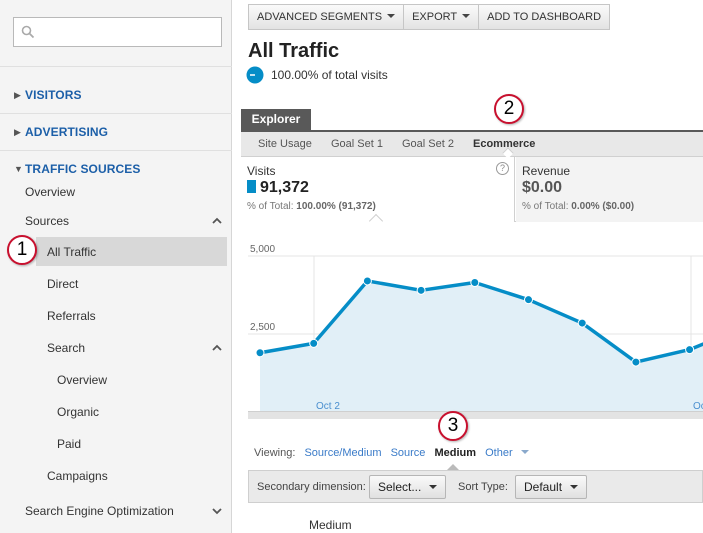 This screenshot has height=533, width=703. Describe the element at coordinates (78, 412) in the screenshot. I see `sidebar-item-organic: Organic` at that location.